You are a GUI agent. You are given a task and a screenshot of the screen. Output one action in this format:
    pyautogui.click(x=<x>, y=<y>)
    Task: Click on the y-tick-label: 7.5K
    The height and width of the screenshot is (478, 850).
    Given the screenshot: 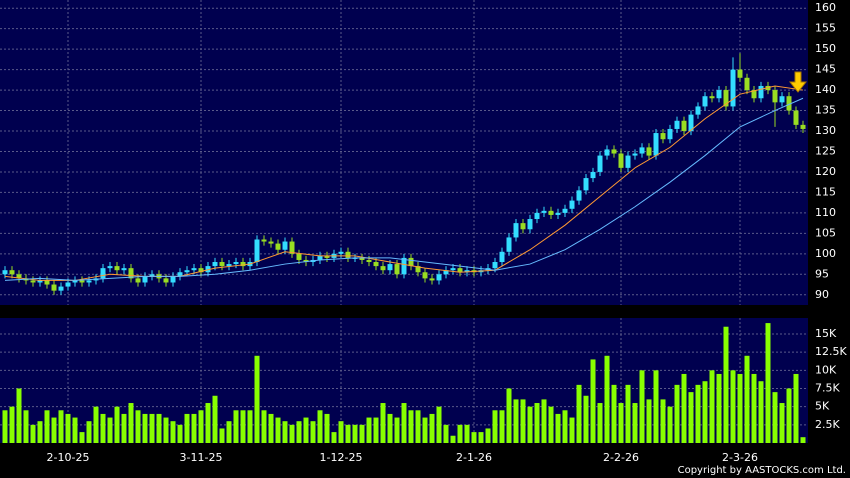 What is the action you would take?
    pyautogui.click(x=827, y=387)
    